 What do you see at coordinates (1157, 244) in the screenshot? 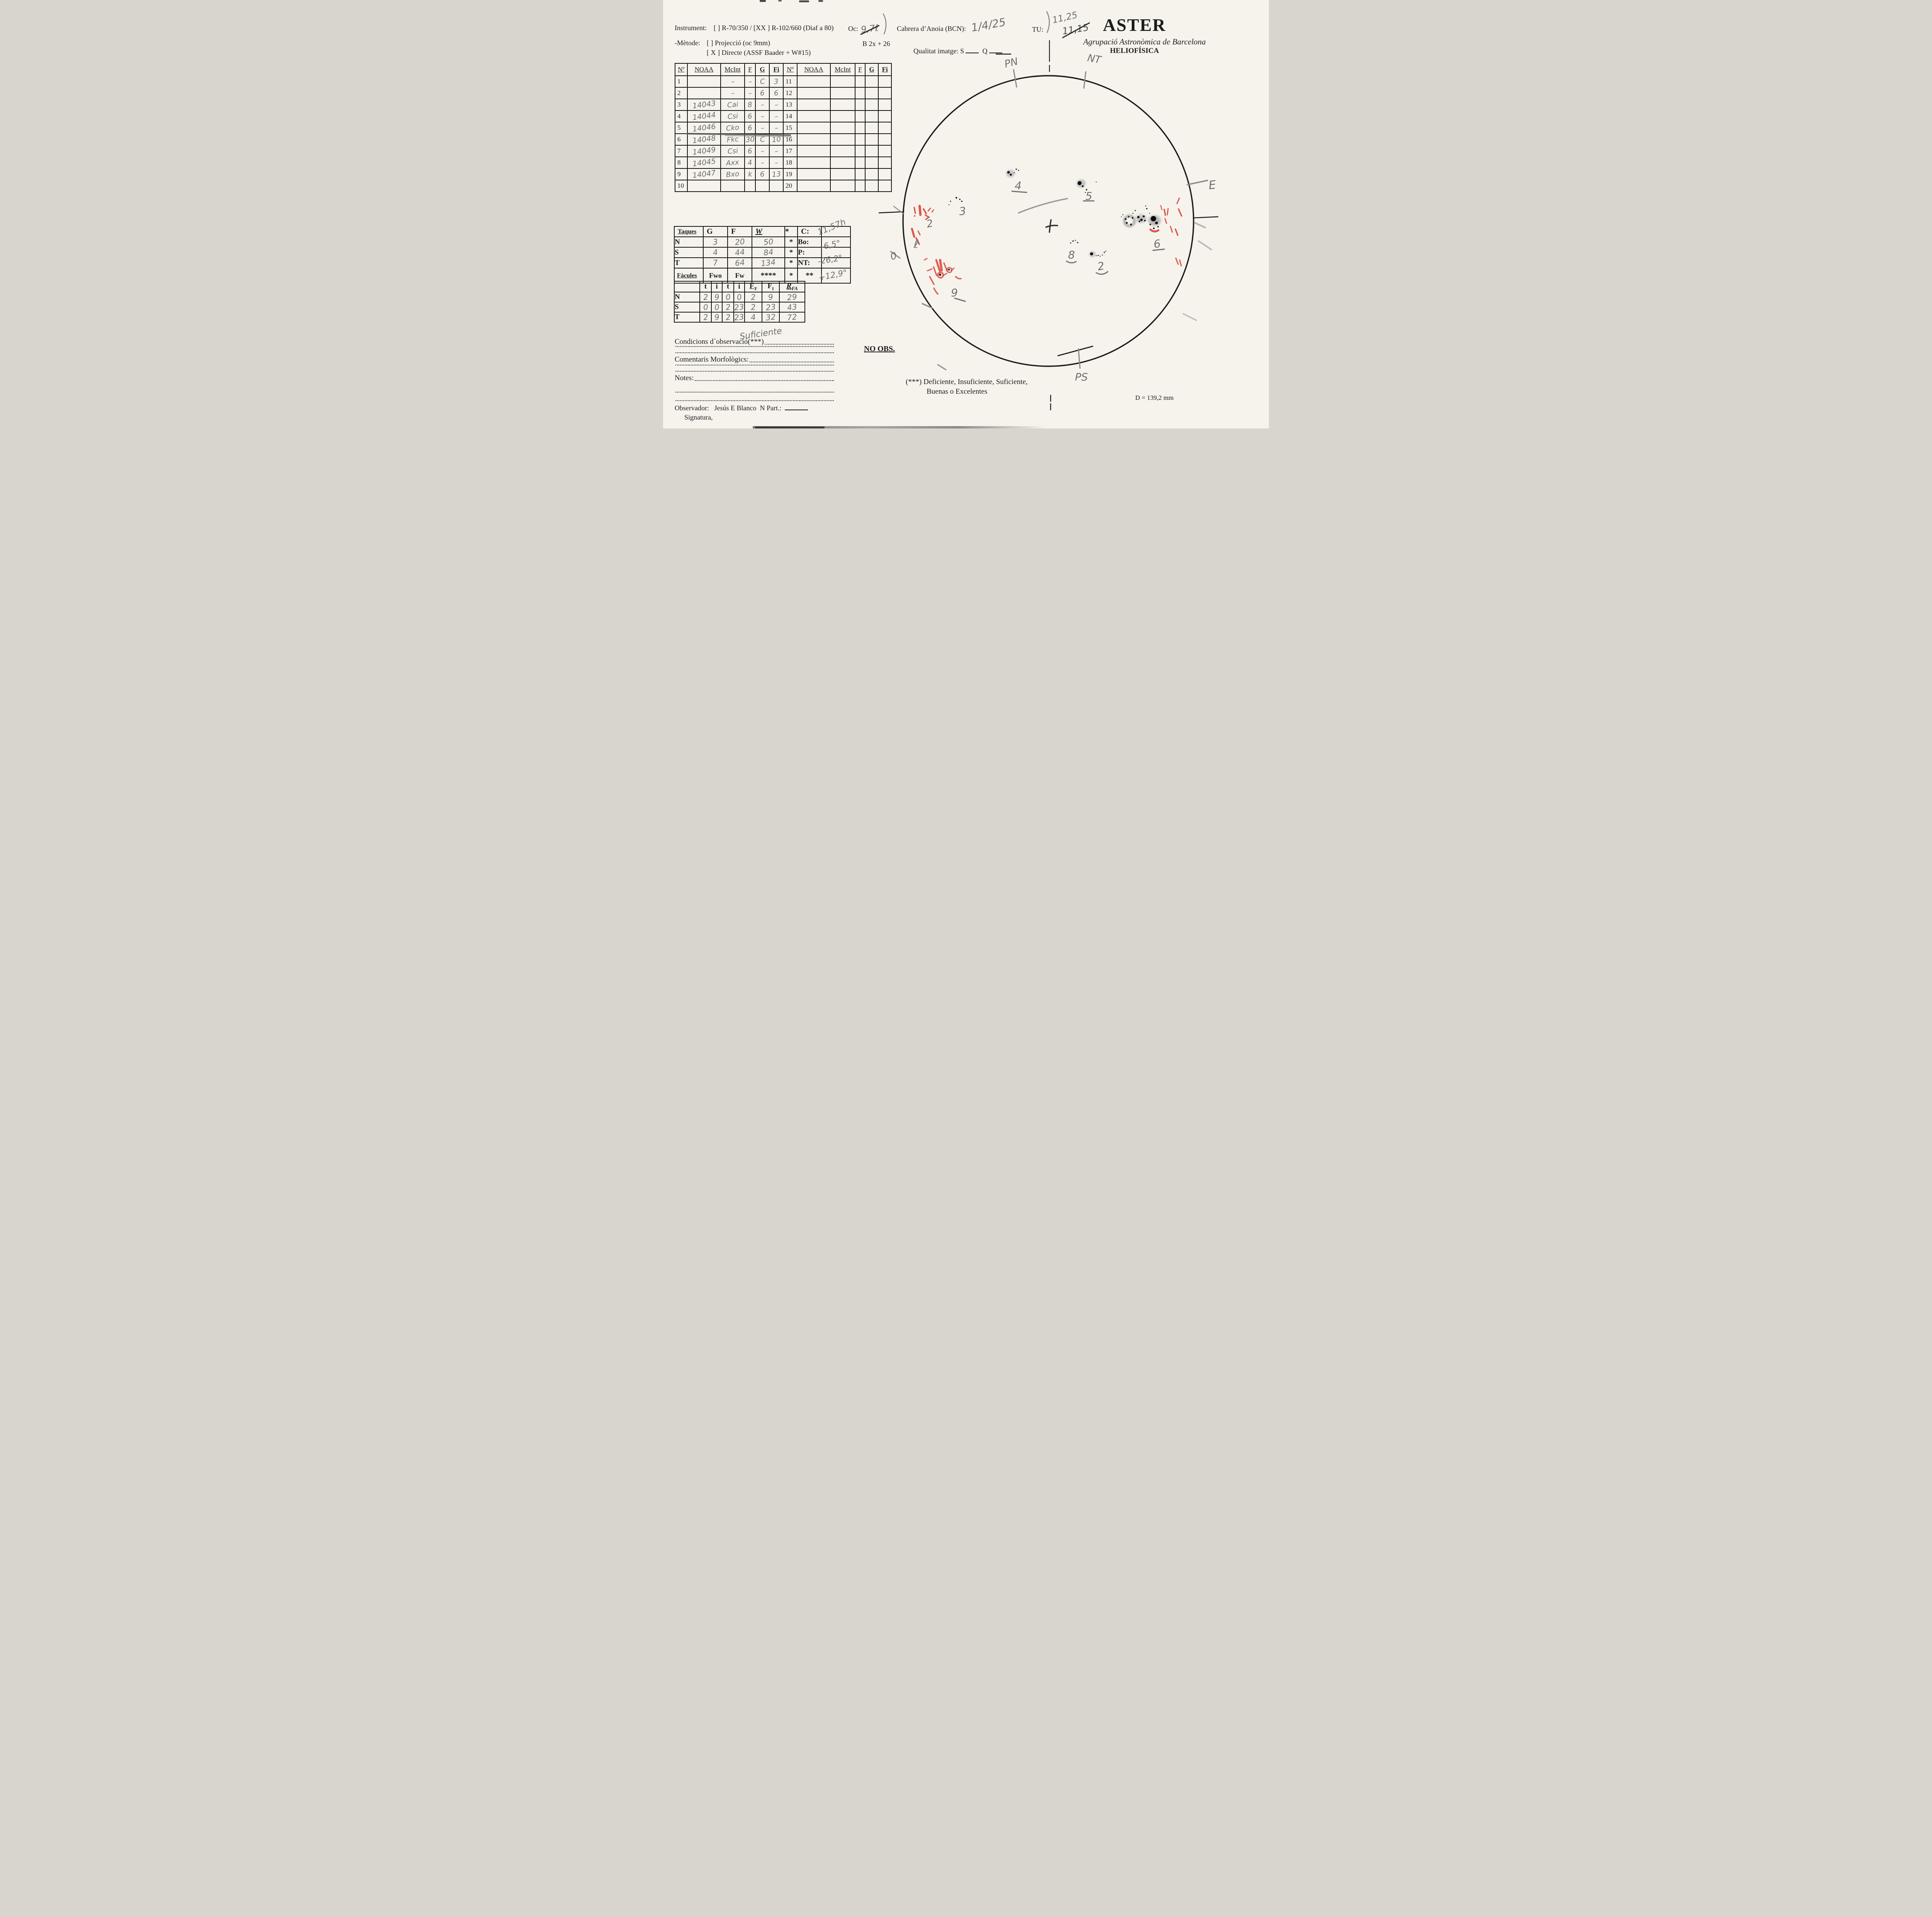
I see `disk-label-group-6: 6` at bounding box center [1157, 244].